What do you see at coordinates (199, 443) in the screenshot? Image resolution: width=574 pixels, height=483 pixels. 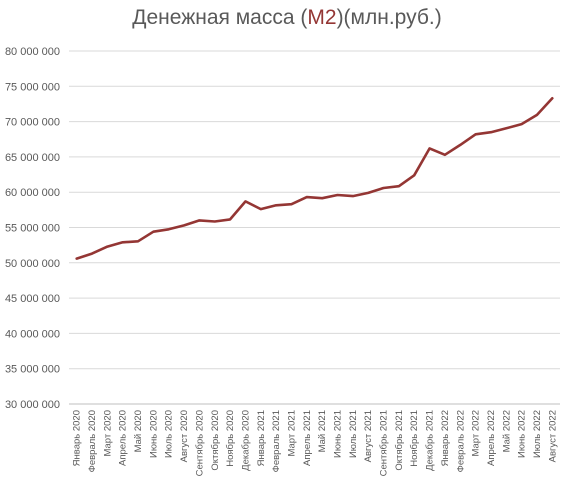 I see `x-tick-label: Сентябрь 2020` at bounding box center [199, 443].